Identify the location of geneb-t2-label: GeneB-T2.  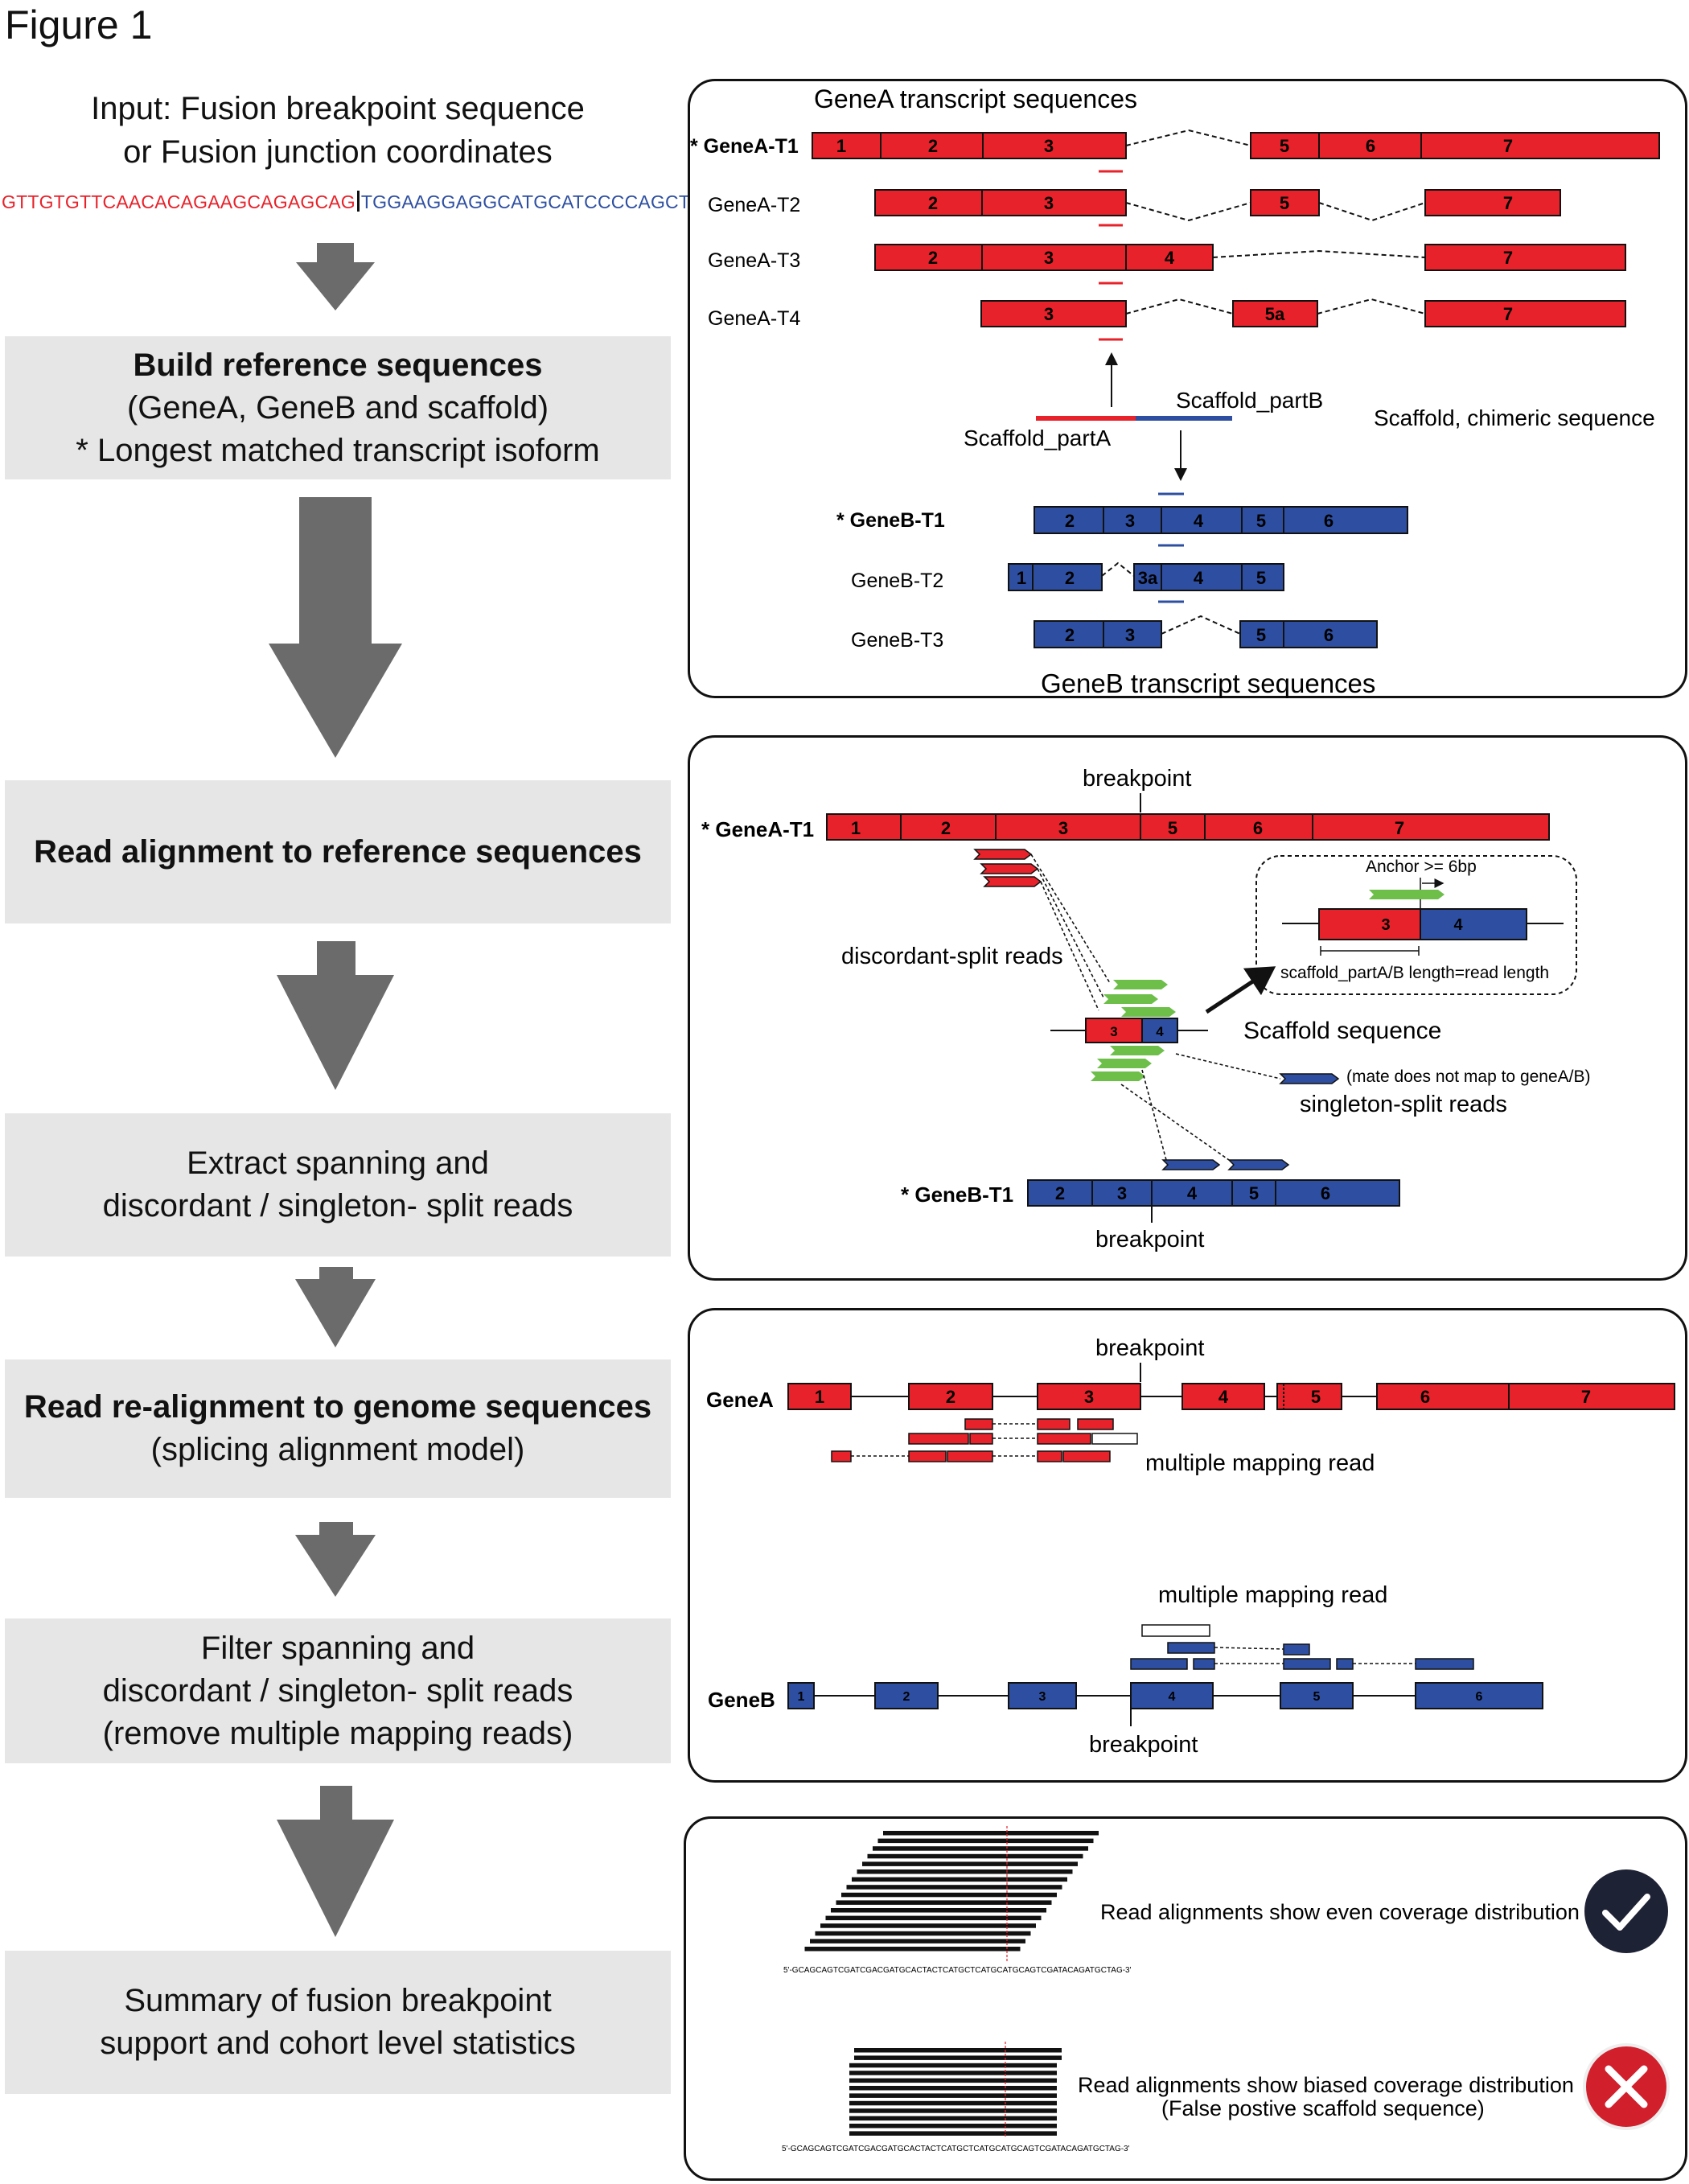
(897, 581).